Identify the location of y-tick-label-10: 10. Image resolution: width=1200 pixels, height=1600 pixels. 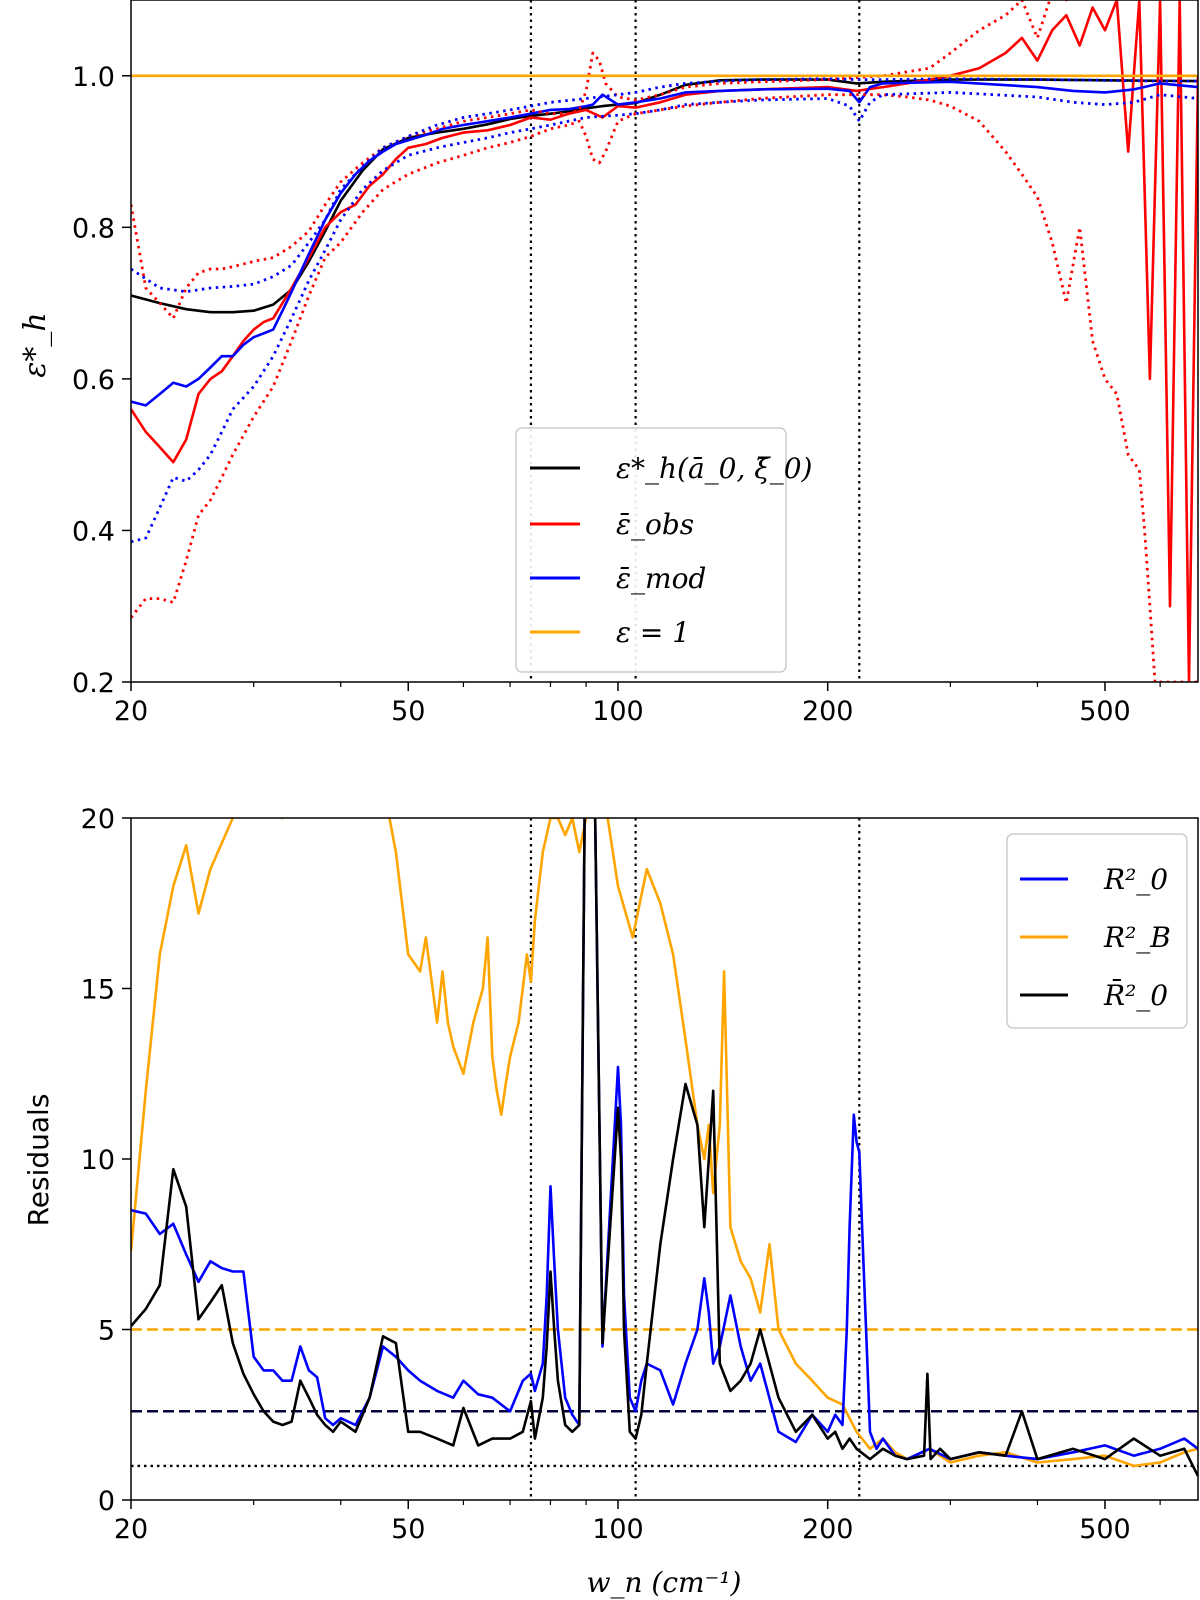
(98, 1160).